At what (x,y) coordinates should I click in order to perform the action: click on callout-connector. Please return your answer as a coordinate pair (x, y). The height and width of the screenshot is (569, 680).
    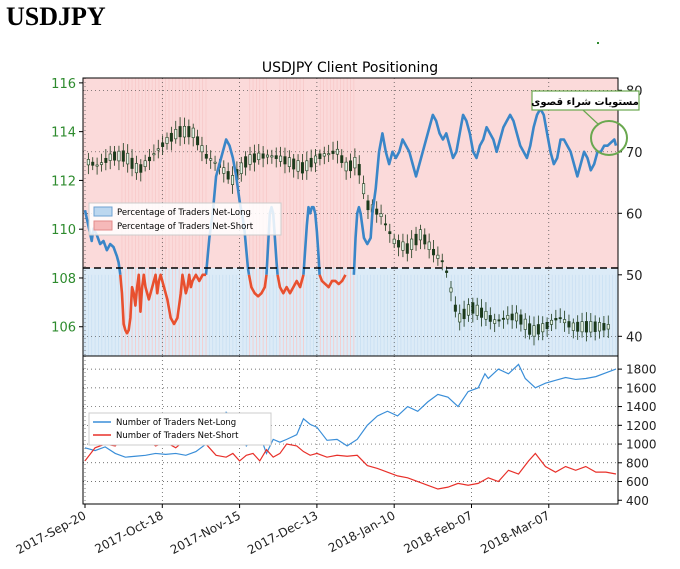
    Looking at the image, I should click on (590, 117).